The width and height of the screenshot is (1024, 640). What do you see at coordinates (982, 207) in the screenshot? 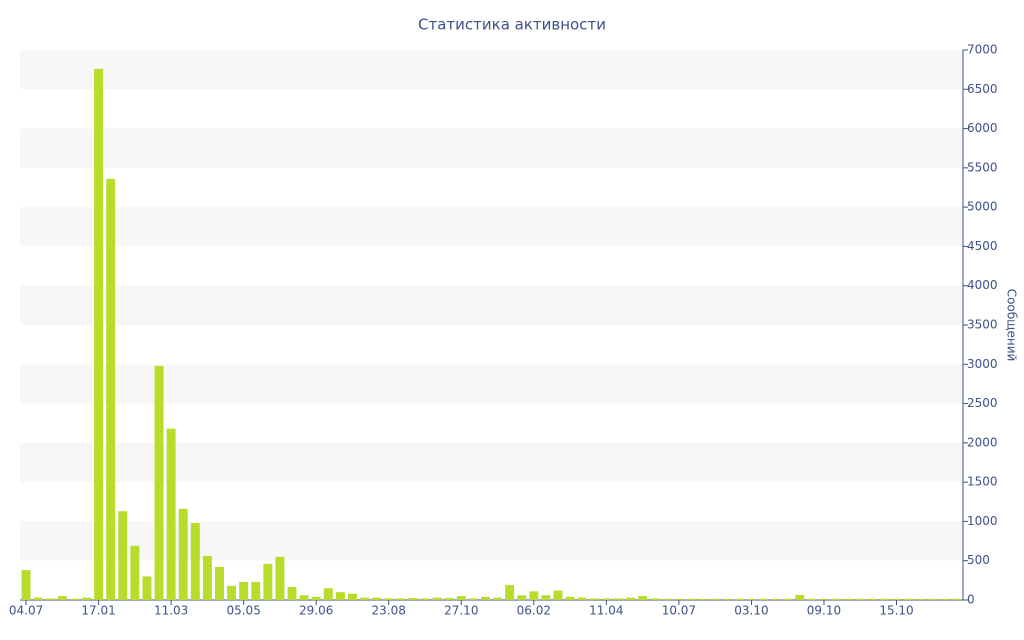
I see `y-tick-label: 5000` at bounding box center [982, 207].